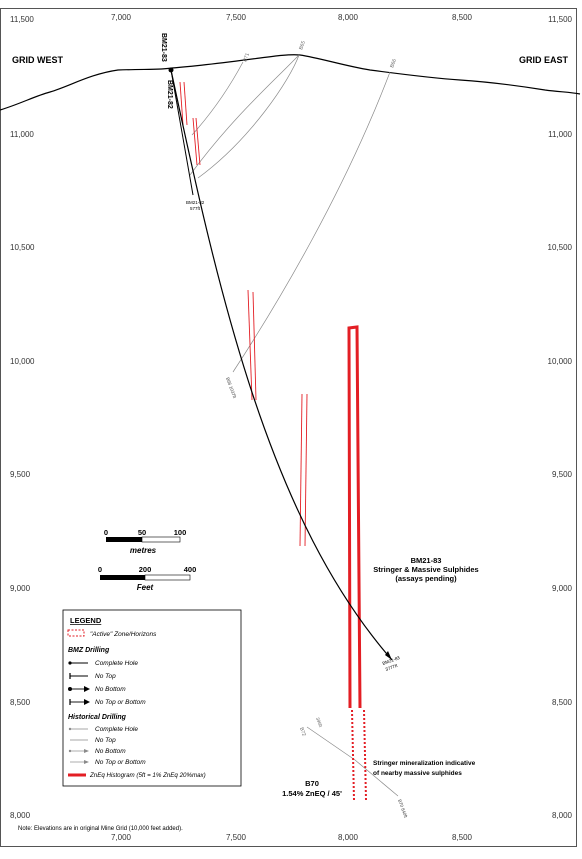 This screenshot has width=582, height=859. Describe the element at coordinates (403, 809) in the screenshot. I see `hole-b70-end-label: B70 840ft` at that location.